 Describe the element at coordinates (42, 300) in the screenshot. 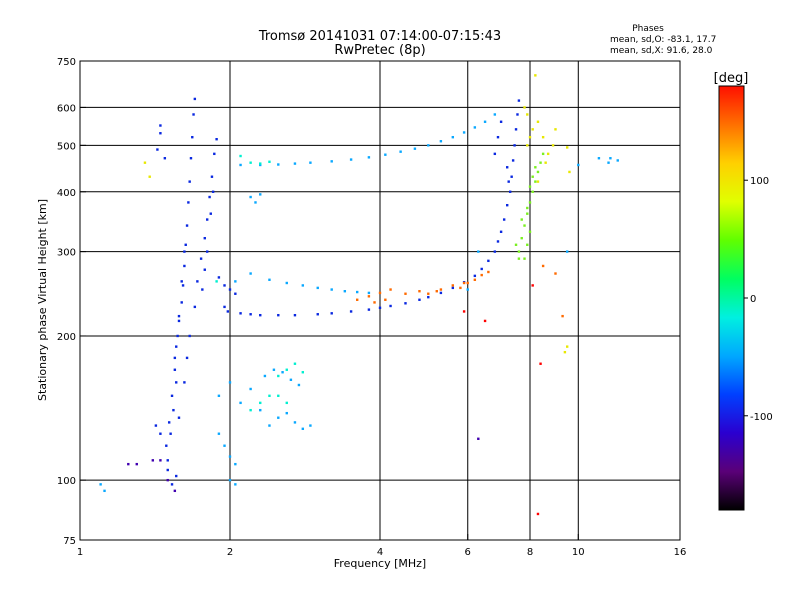

I see `y-axis-label: Stationary phase Virtual Height [km]` at that location.